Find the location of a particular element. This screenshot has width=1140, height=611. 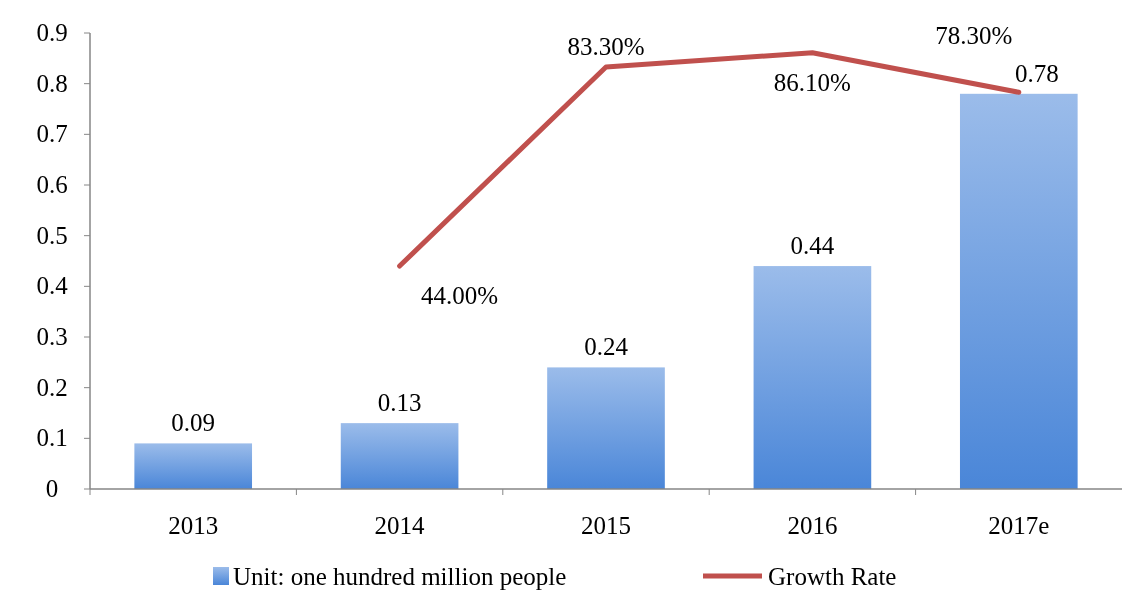

y-tick-label: 0.7 is located at coordinates (52, 134).